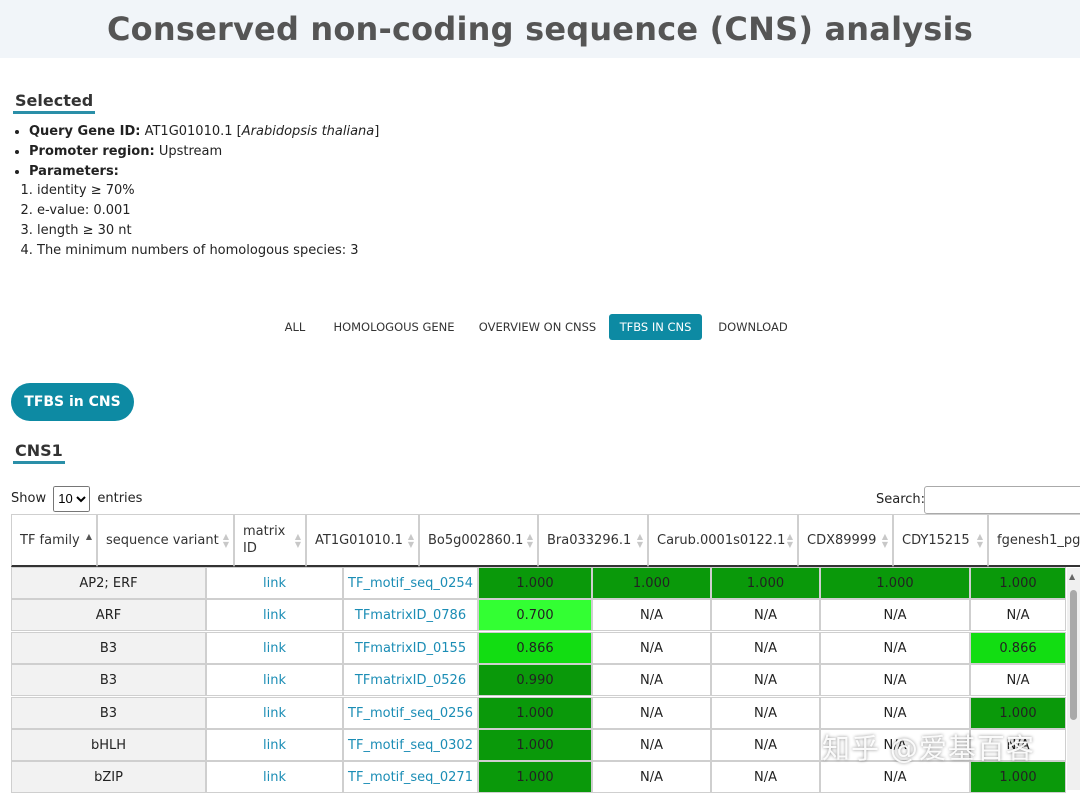  I want to click on matrix-id-link: TFmatrixID_0786, so click(410, 616).